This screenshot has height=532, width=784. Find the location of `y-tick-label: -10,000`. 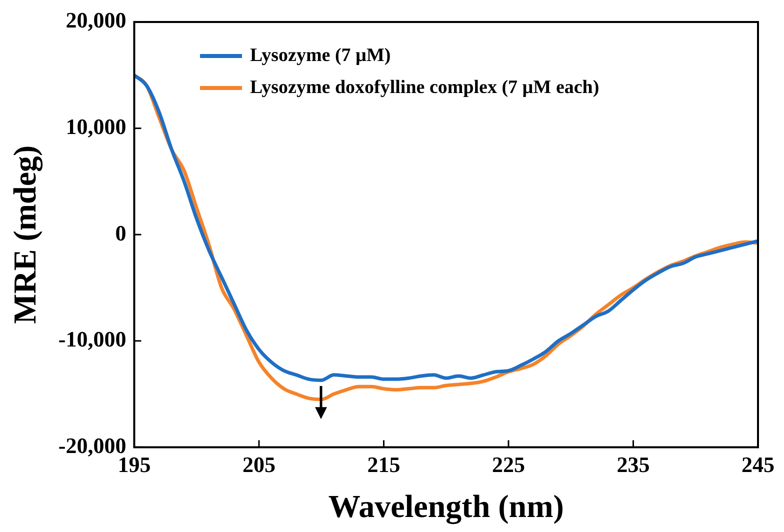

y-tick-label: -10,000 is located at coordinates (92, 339).